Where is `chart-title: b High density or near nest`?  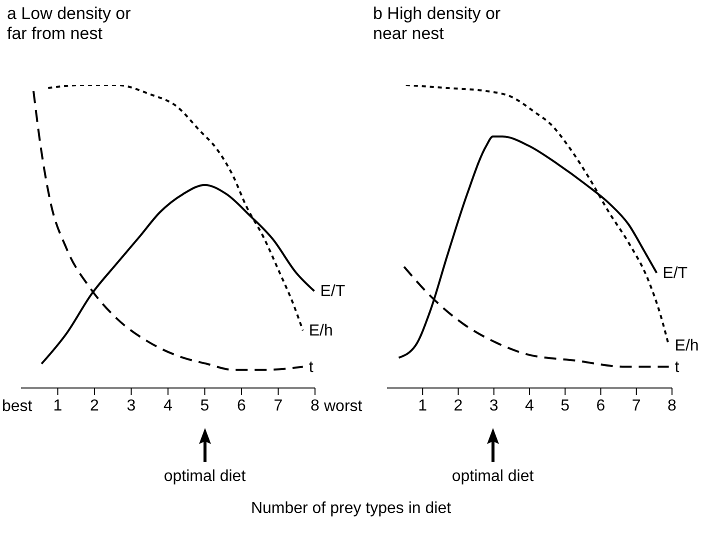 chart-title: b High density or near nest is located at coordinates (437, 24).